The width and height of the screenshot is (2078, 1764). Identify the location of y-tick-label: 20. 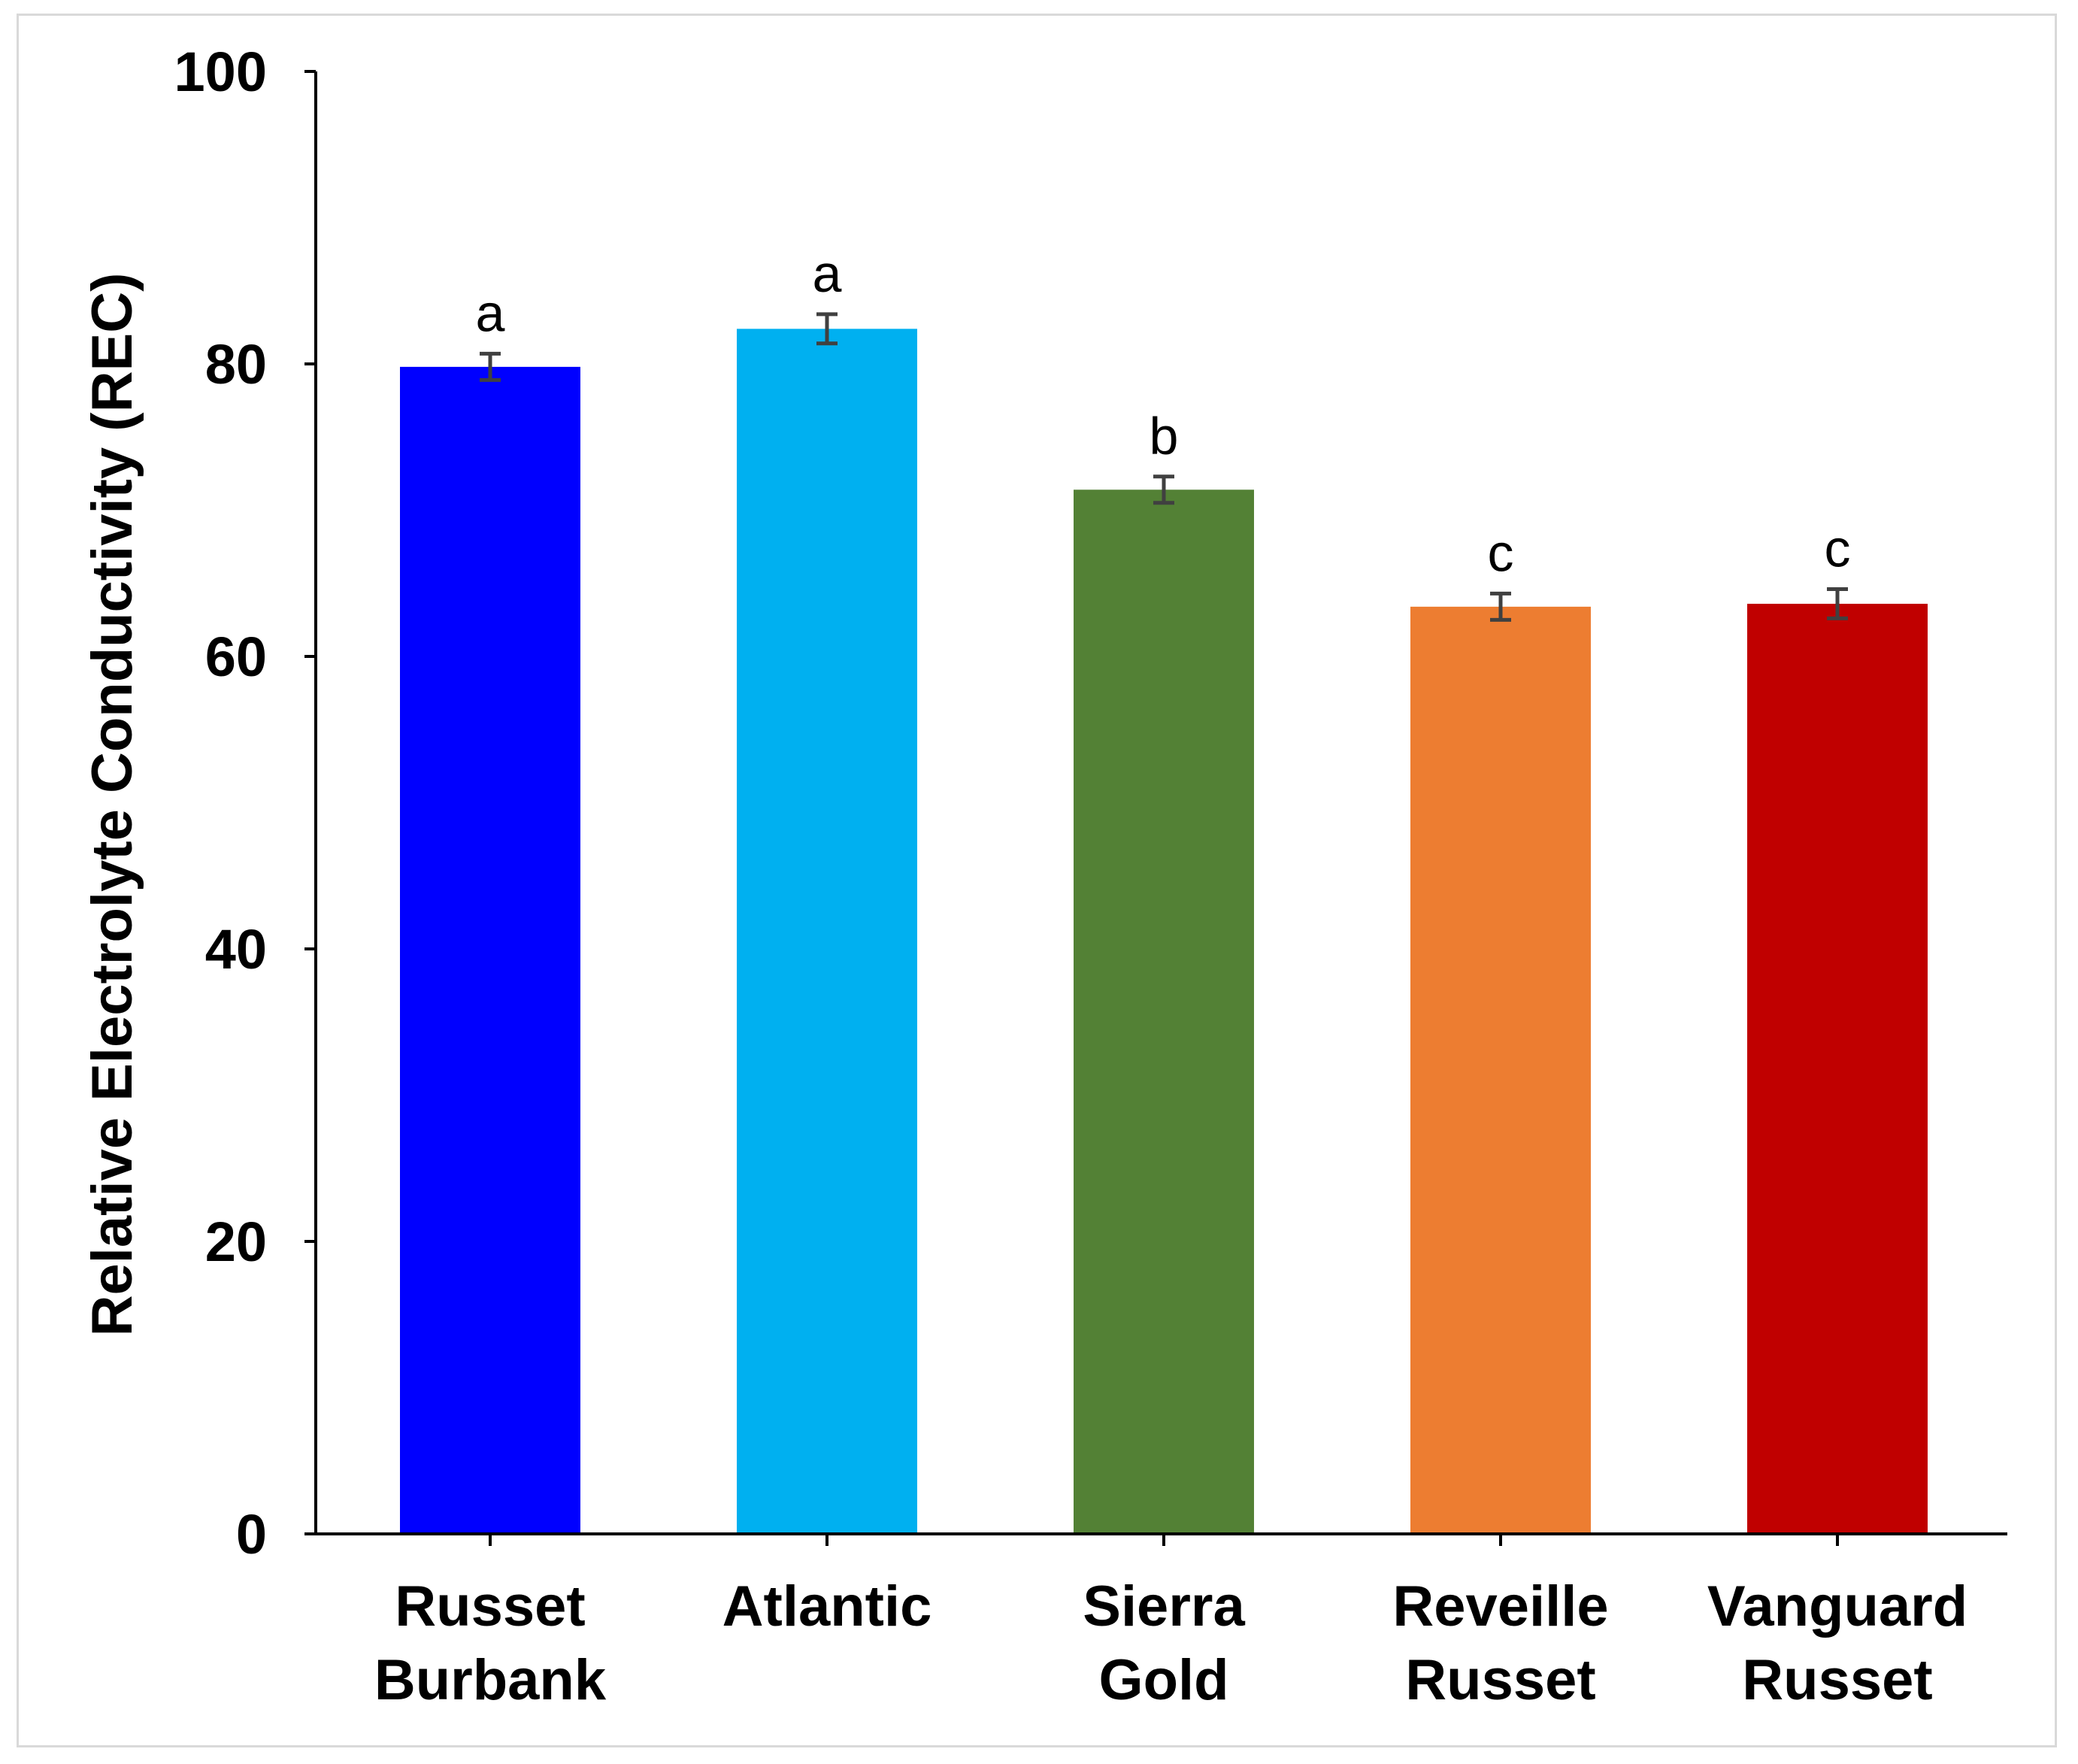
(236, 1242).